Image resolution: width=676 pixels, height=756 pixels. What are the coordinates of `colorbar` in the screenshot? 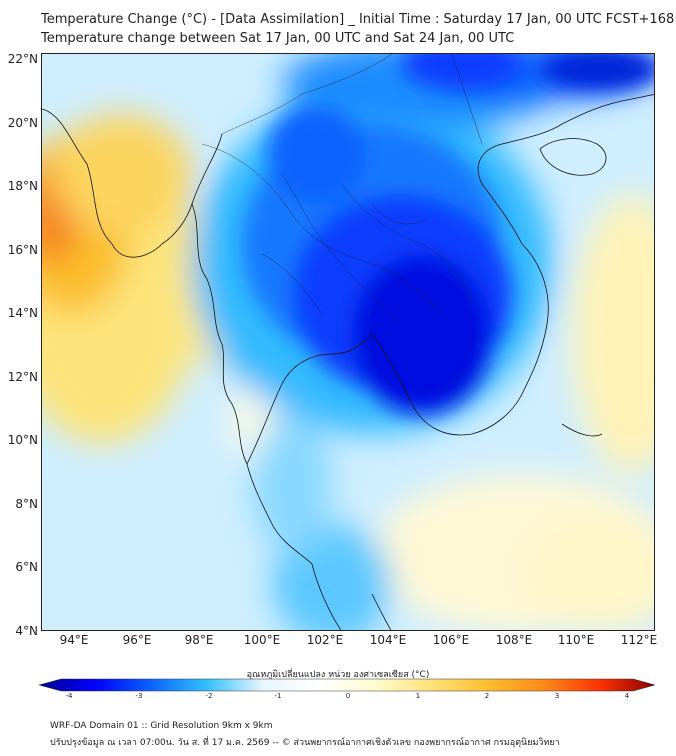 It's located at (347, 685).